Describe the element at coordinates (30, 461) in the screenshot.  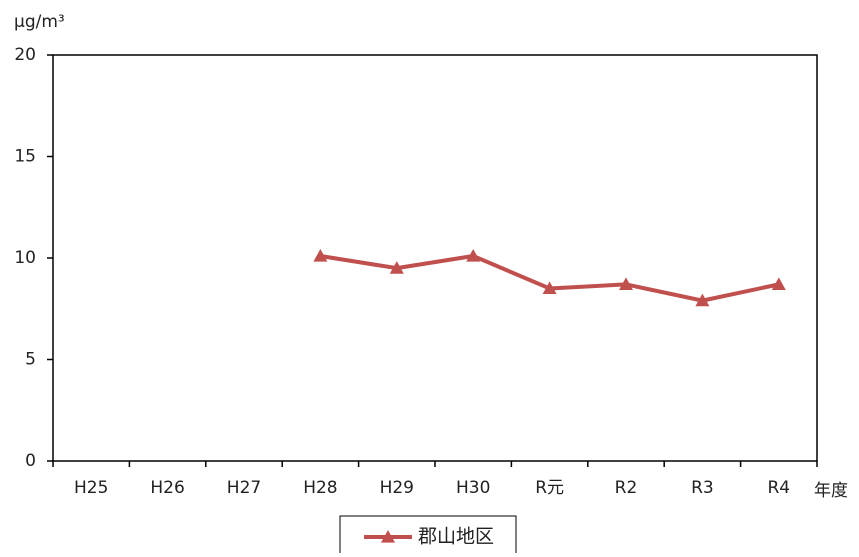
I see `y-tick-label: 0` at that location.